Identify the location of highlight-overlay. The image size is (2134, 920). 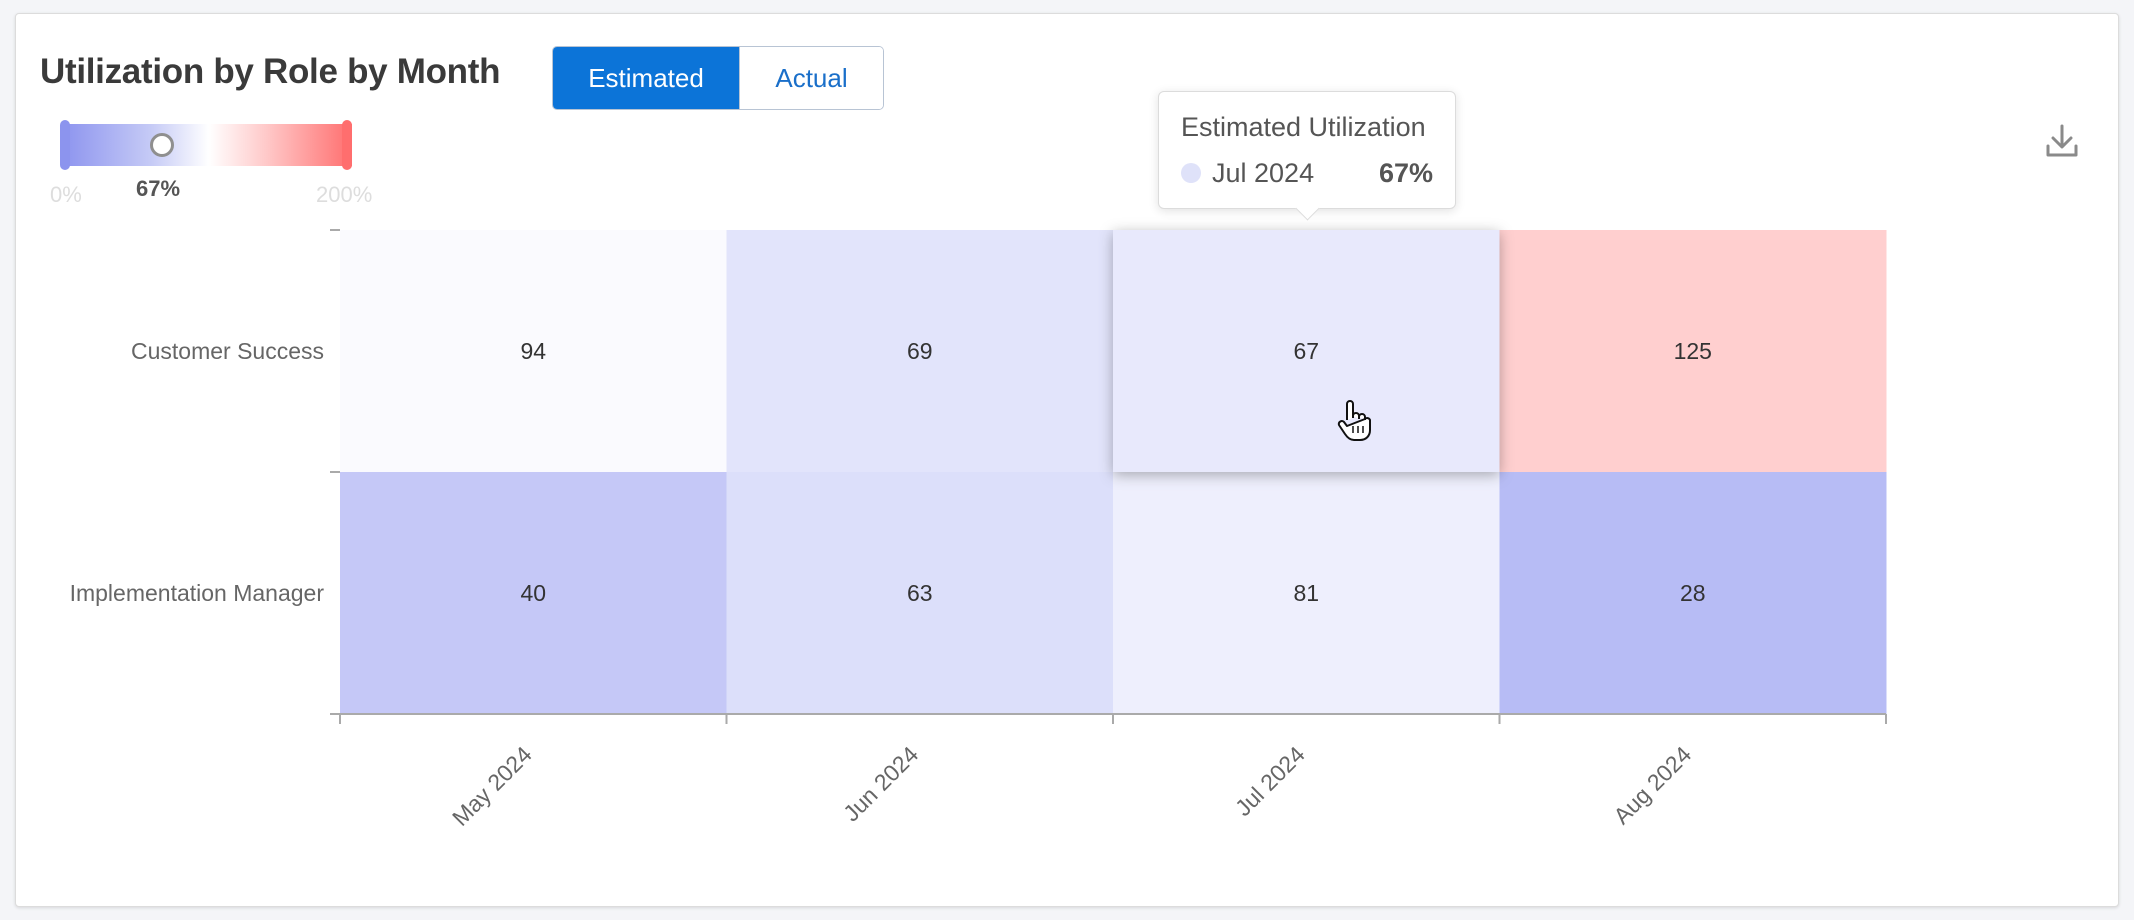
(1306, 351).